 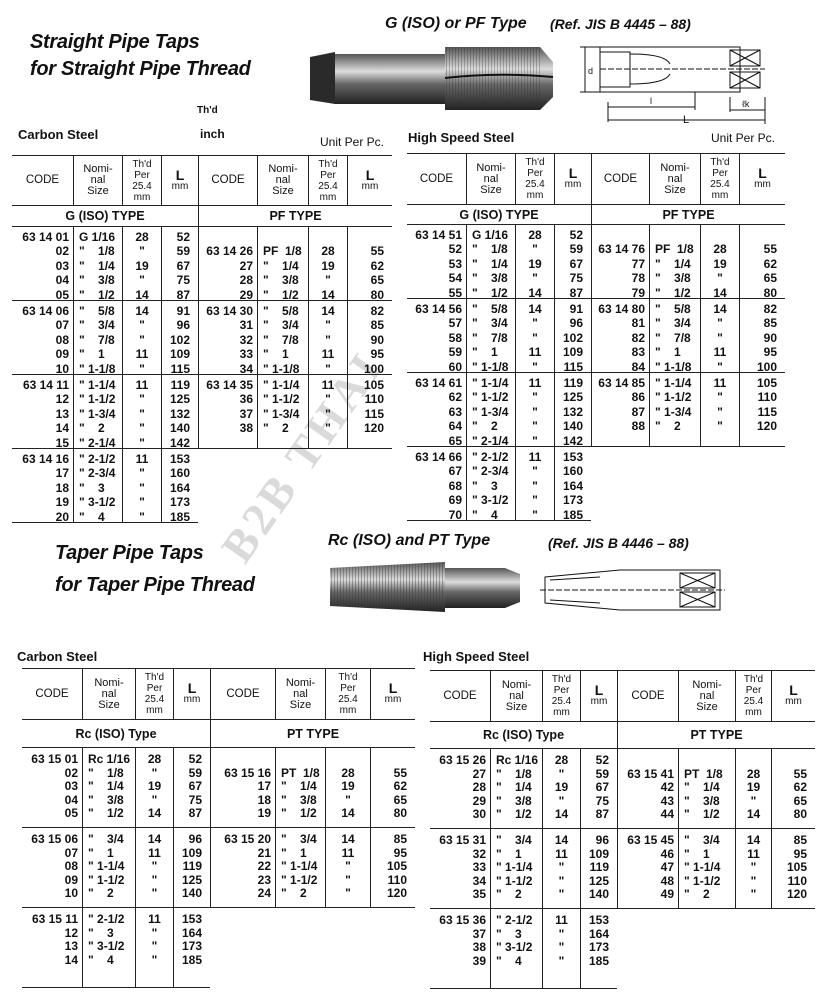 What do you see at coordinates (572, 484) in the screenshot?
I see `length-cells: 153 160 164 173 185` at bounding box center [572, 484].